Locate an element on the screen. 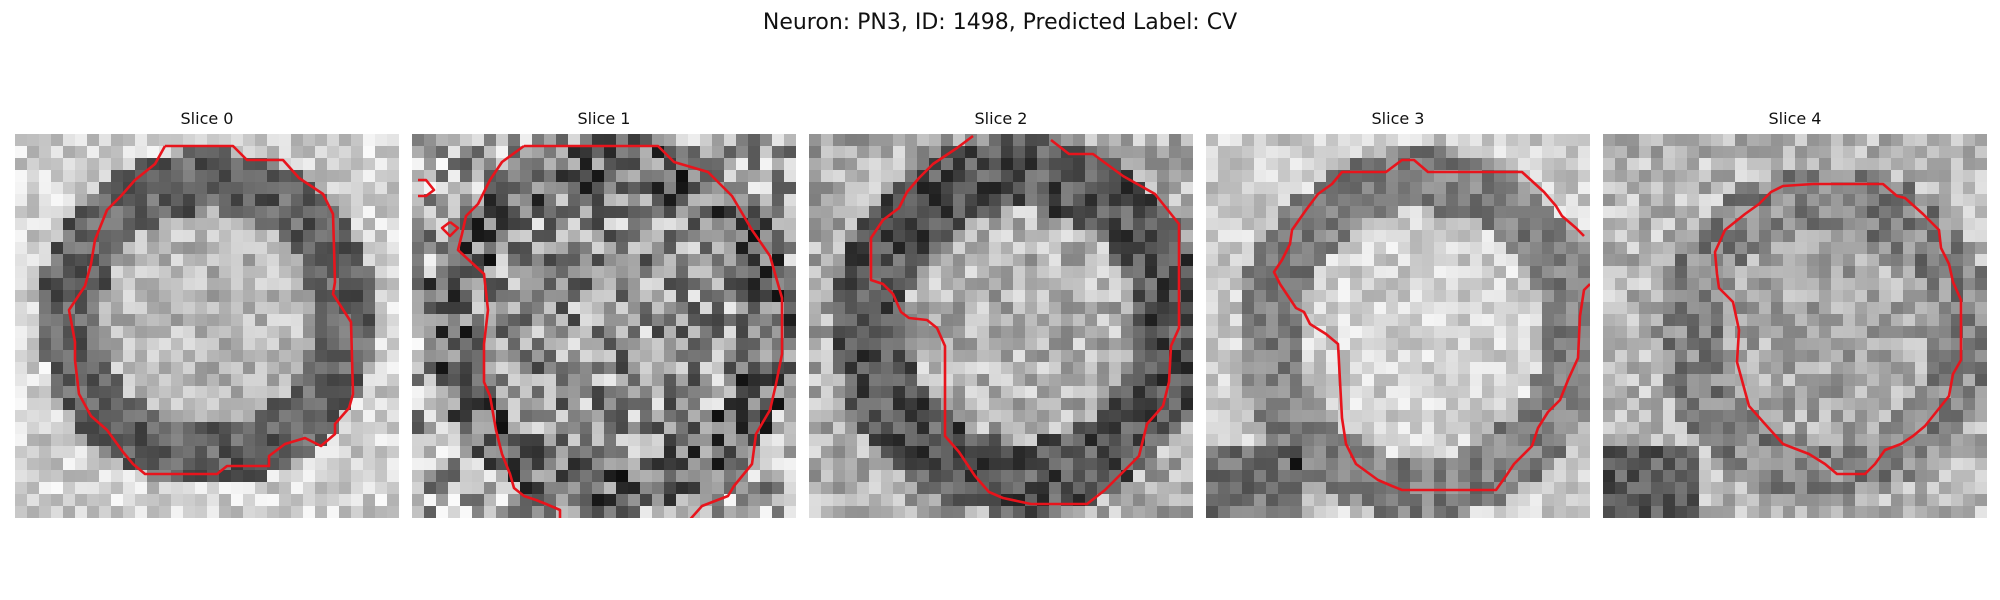 This screenshot has height=600, width=2000. slice-title: Slice 2 is located at coordinates (1001, 118).